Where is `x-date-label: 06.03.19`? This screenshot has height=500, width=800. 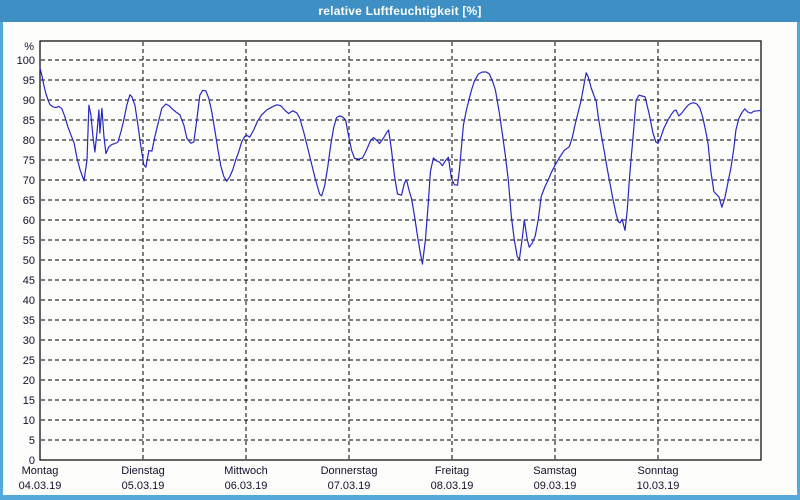
x-date-label: 06.03.19 is located at coordinates (246, 486).